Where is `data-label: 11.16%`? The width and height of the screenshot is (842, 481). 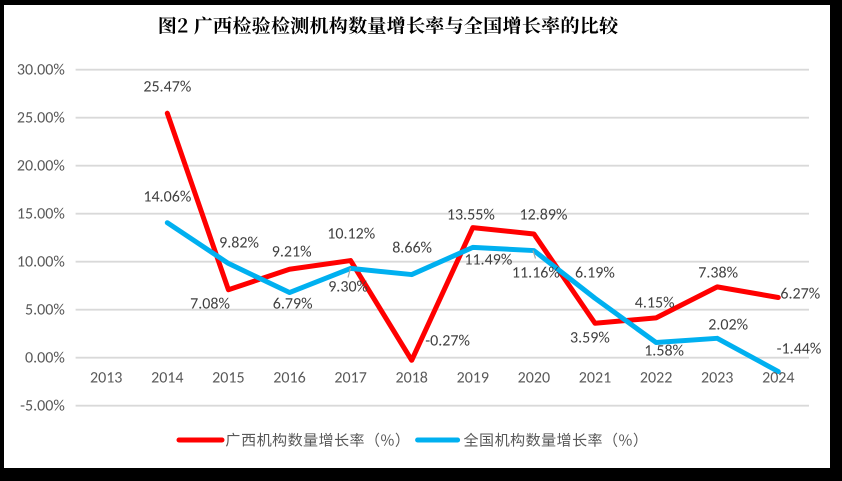
data-label: 11.16% is located at coordinates (535, 273).